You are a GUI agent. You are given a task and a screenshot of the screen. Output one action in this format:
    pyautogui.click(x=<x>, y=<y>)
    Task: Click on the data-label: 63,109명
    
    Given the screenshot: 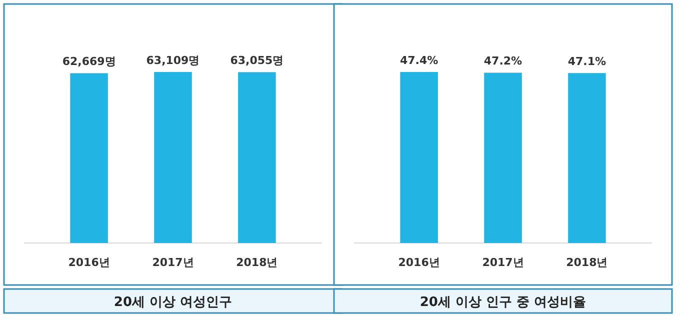 What is the action you would take?
    pyautogui.click(x=173, y=60)
    